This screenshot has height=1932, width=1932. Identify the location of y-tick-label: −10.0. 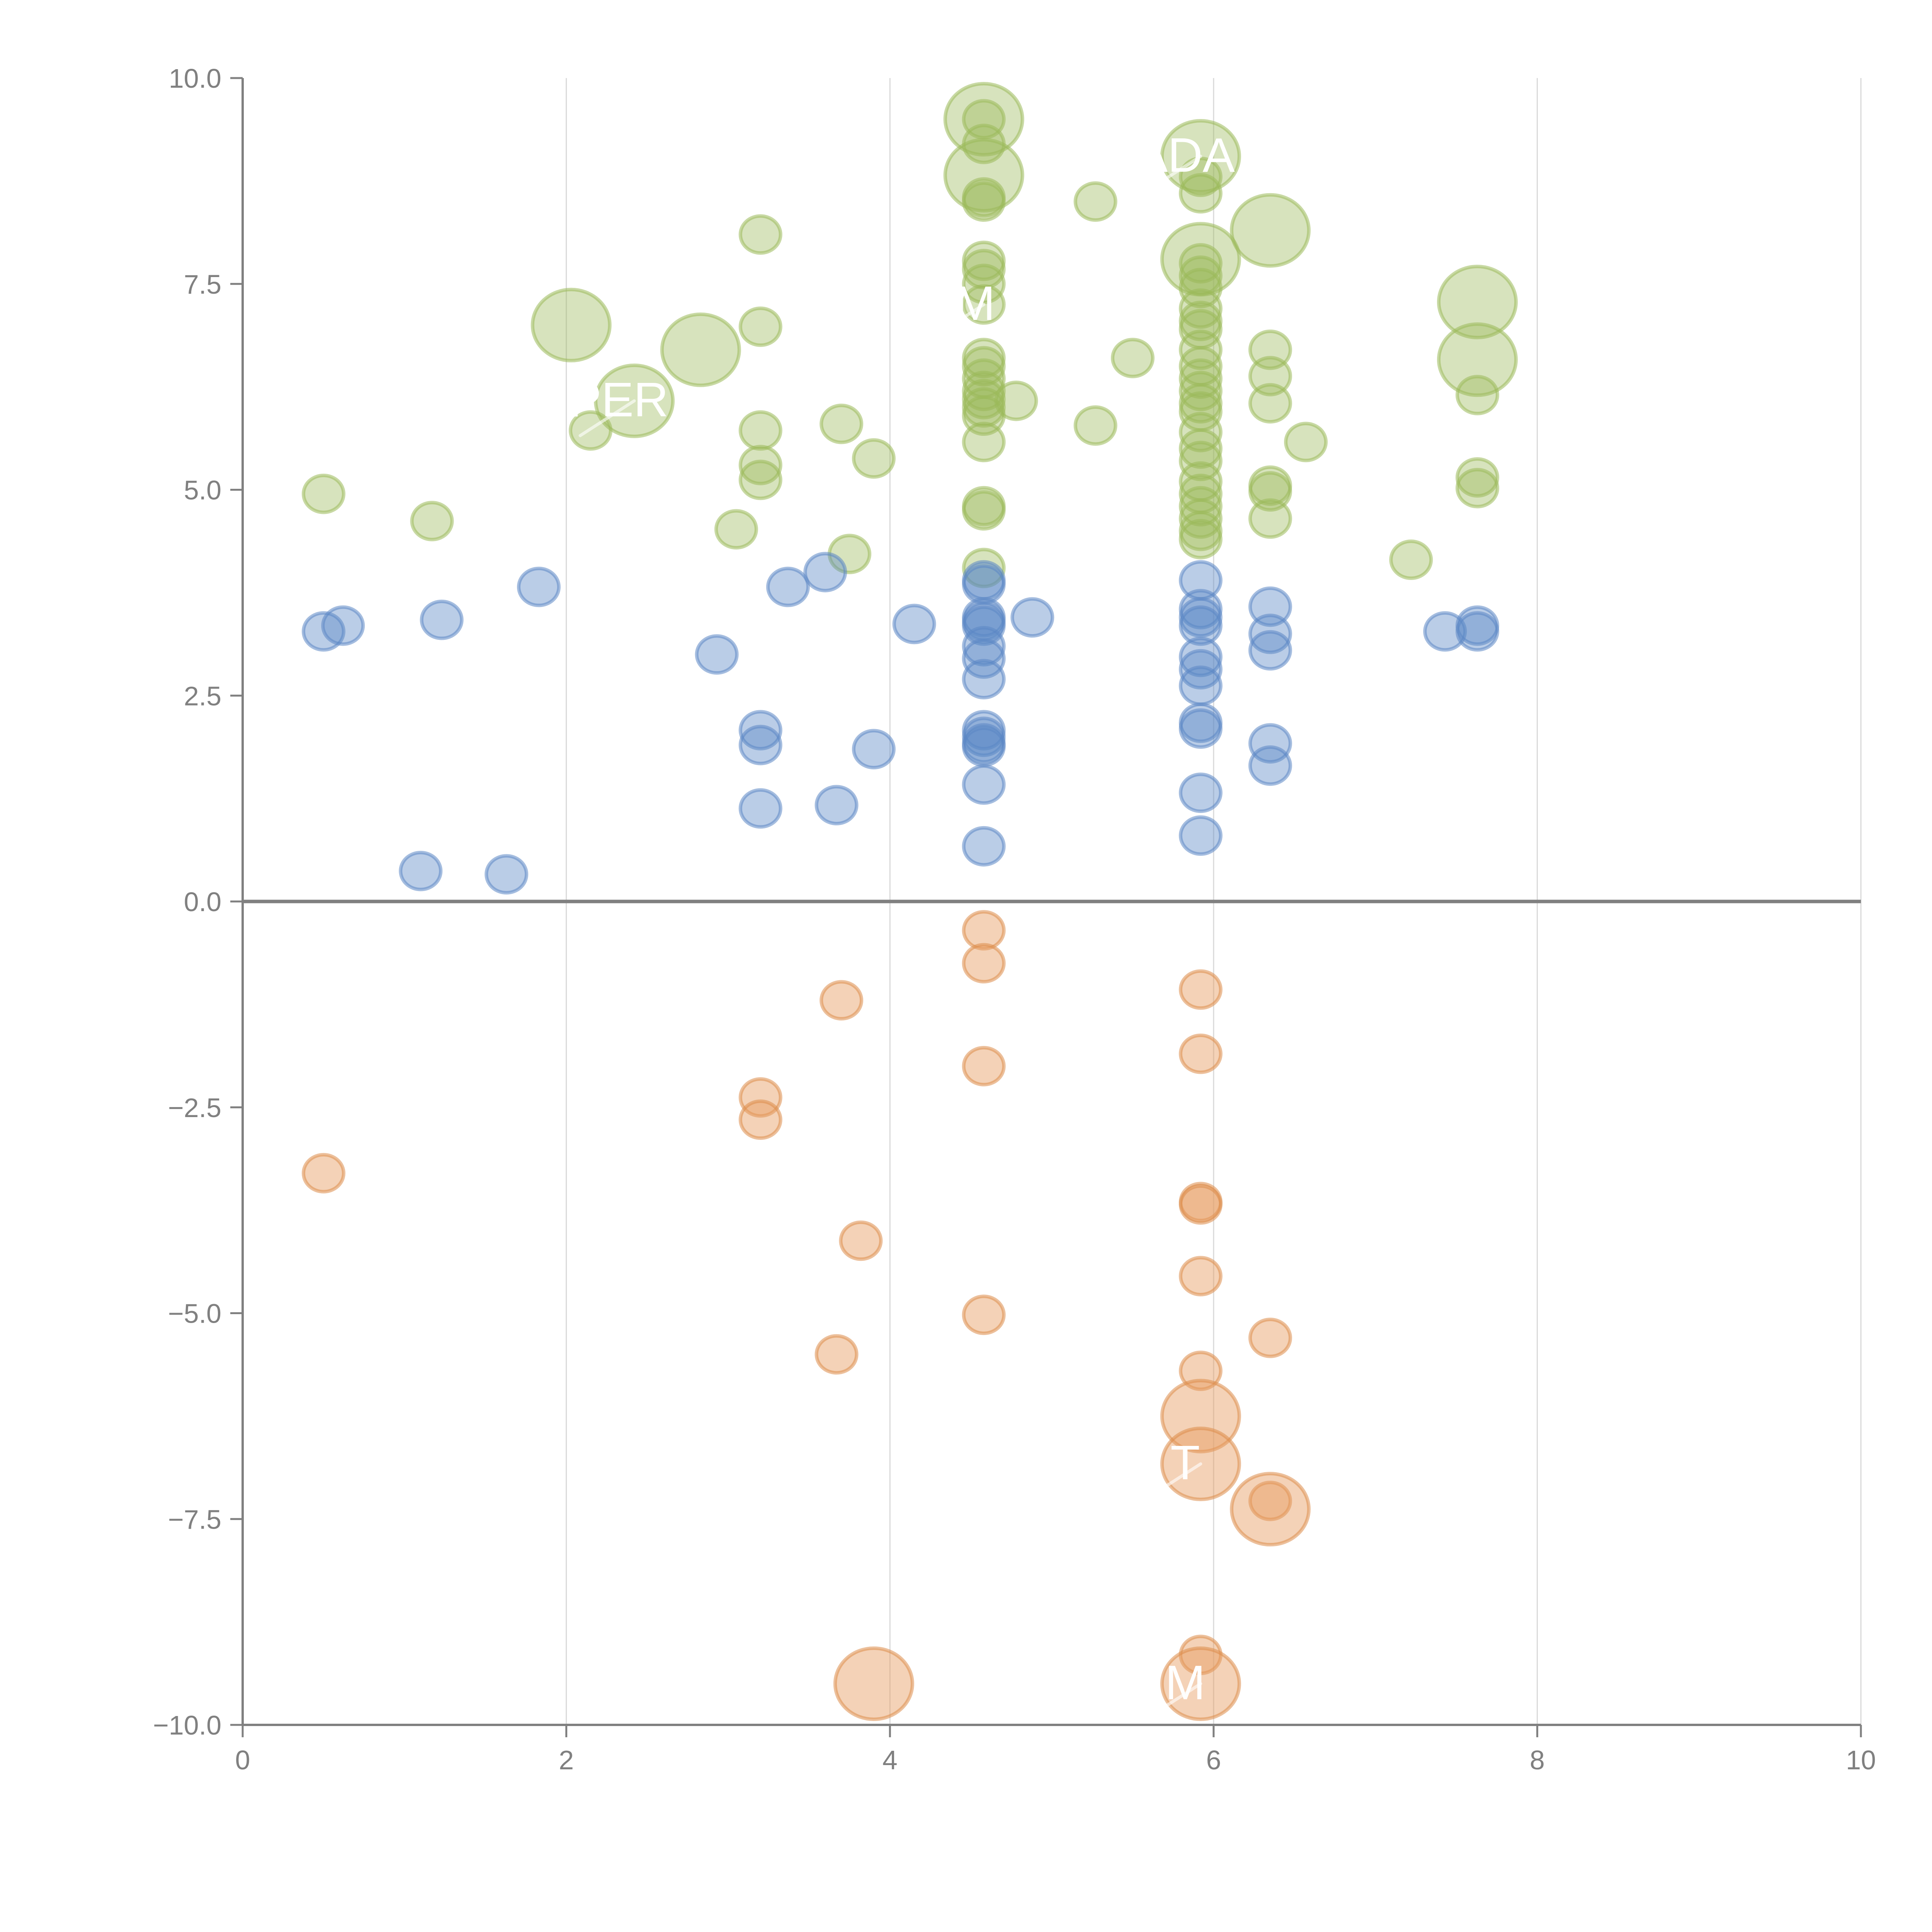
(187, 1725).